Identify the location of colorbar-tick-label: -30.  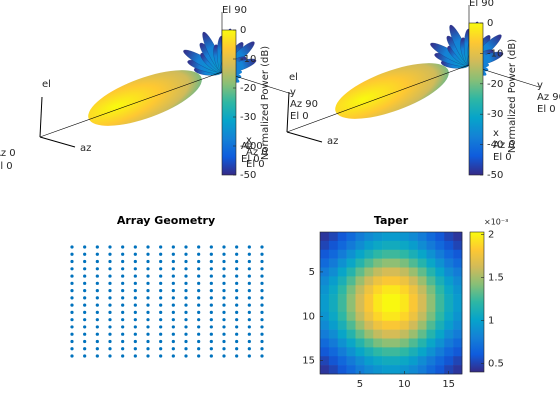
(248, 117).